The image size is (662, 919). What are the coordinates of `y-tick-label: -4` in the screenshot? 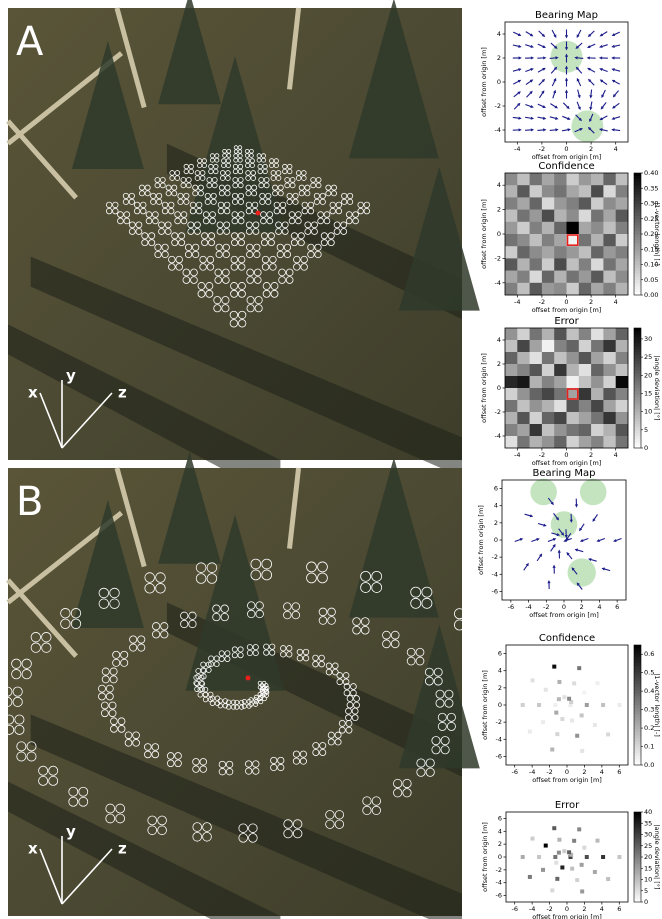 It's located at (498, 130).